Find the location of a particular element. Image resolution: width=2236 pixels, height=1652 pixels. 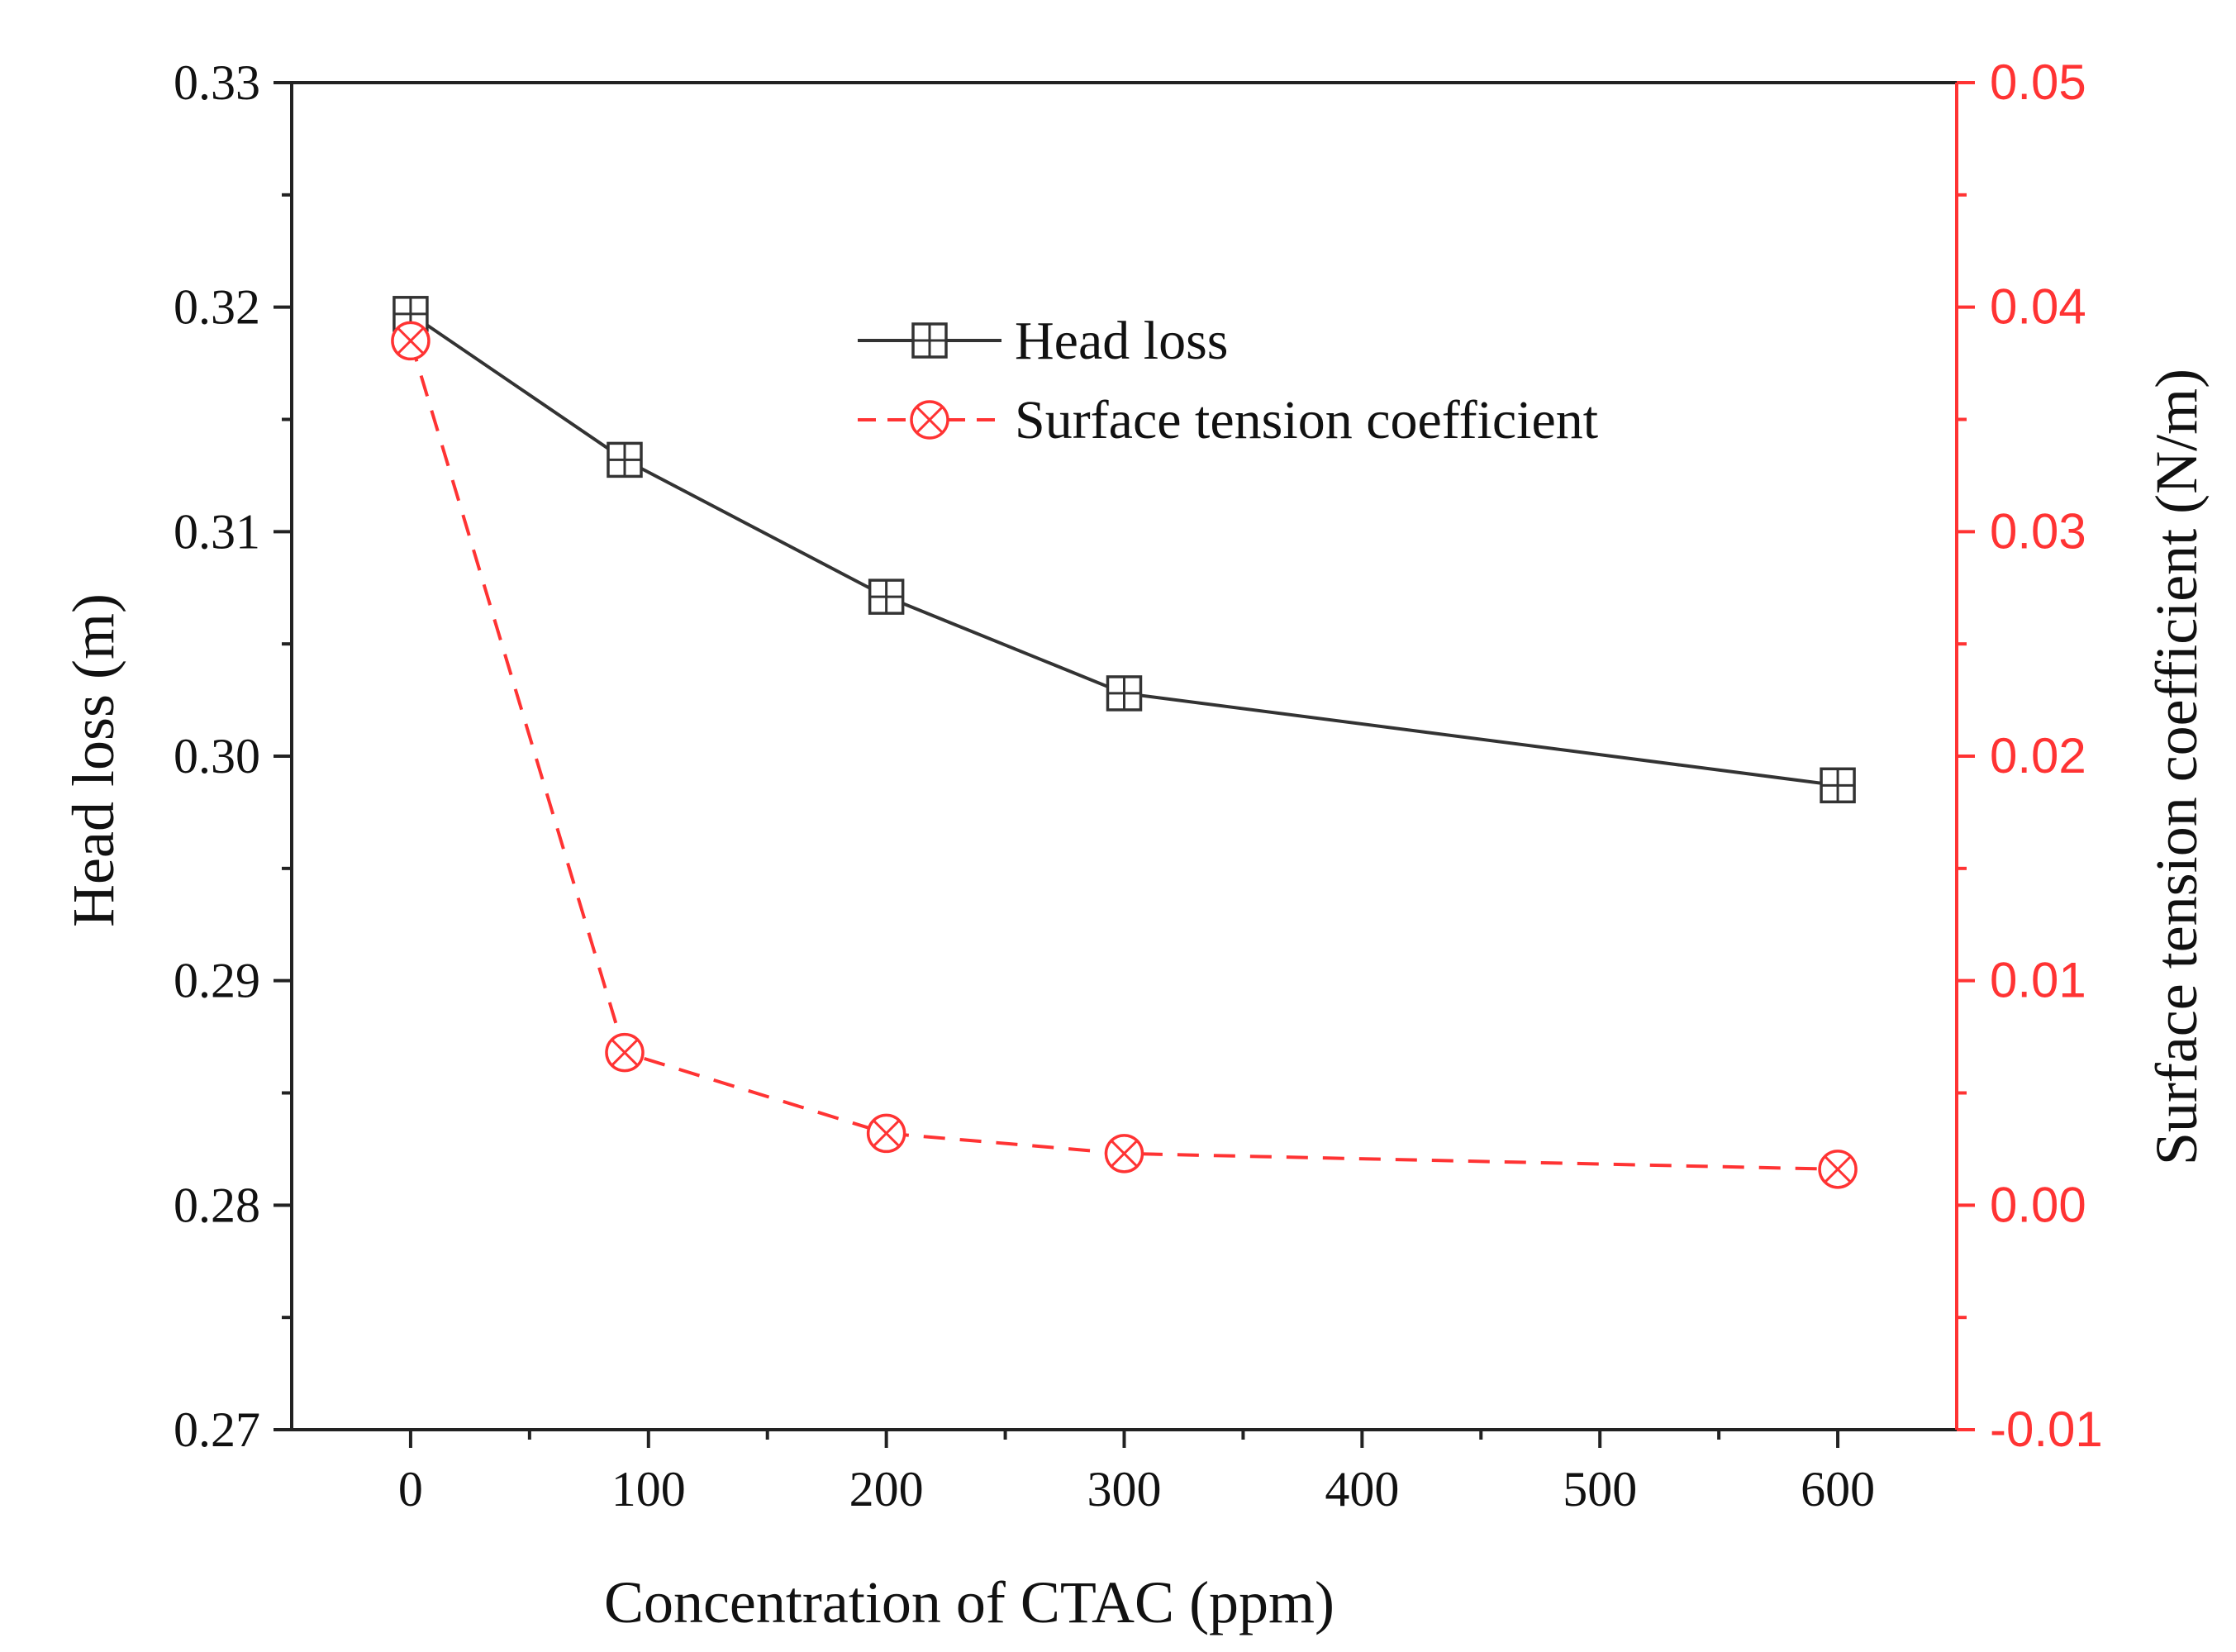

x-tick-label: 400 is located at coordinates (1362, 1489).